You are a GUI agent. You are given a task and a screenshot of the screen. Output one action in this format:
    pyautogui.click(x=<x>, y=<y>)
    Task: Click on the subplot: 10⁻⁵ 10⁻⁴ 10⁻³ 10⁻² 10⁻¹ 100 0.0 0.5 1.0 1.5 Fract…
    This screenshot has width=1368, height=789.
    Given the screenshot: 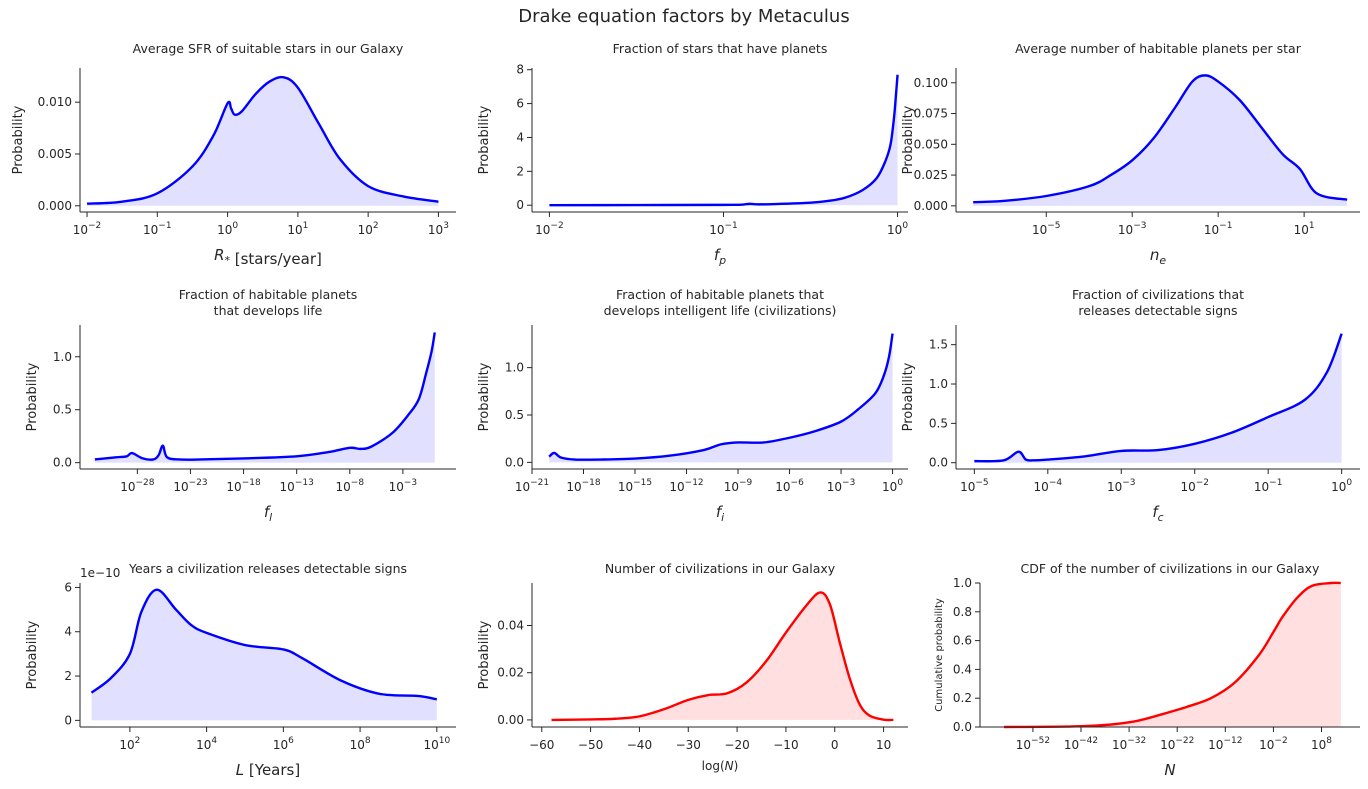 What is the action you would take?
    pyautogui.click(x=1130, y=405)
    